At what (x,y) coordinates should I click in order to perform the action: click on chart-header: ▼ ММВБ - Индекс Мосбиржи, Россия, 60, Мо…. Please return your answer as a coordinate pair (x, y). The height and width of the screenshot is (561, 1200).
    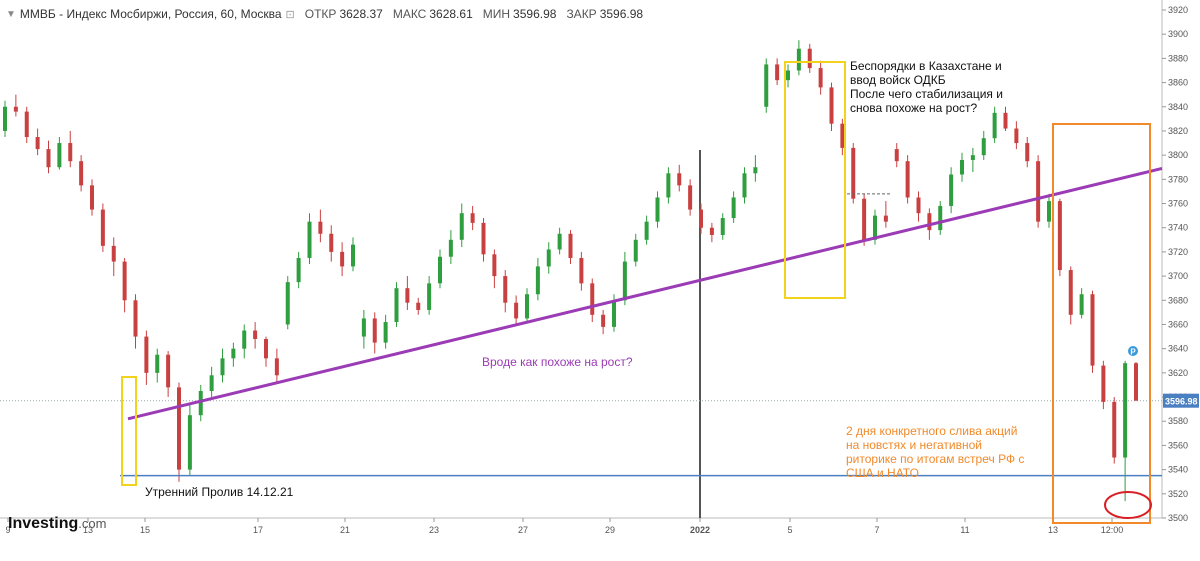
    Looking at the image, I should click on (321, 14).